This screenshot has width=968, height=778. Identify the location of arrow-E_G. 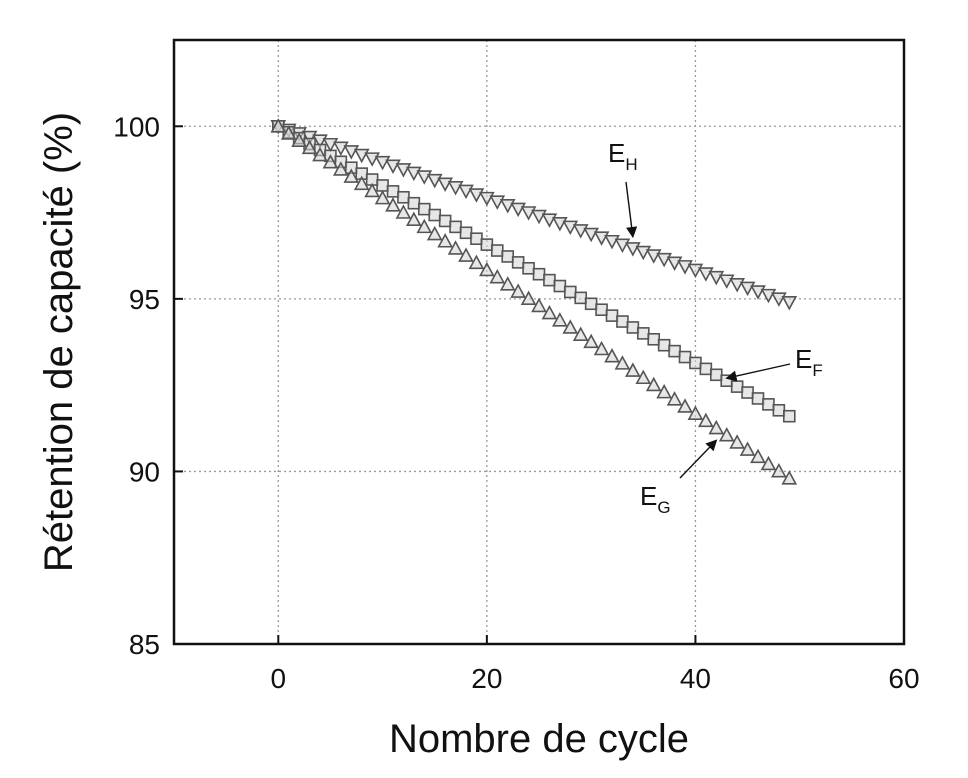
(698, 459).